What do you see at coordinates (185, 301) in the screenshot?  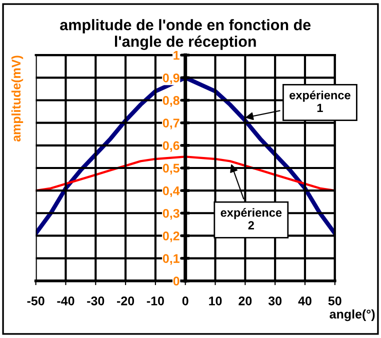 I see `x-tick-label: 0` at bounding box center [185, 301].